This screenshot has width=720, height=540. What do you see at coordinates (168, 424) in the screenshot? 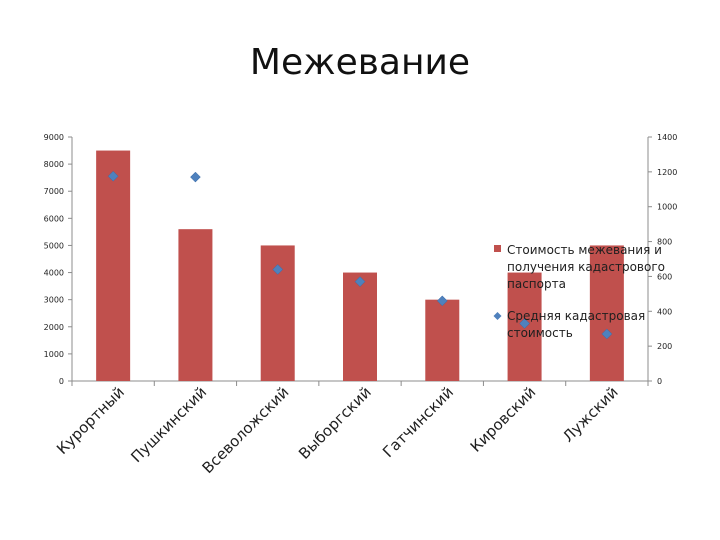
I see `category-label: Пушкинский` at bounding box center [168, 424].